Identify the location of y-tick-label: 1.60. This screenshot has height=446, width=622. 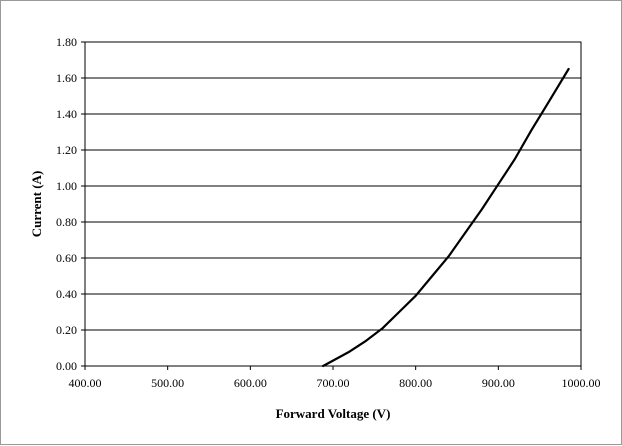
(66, 78).